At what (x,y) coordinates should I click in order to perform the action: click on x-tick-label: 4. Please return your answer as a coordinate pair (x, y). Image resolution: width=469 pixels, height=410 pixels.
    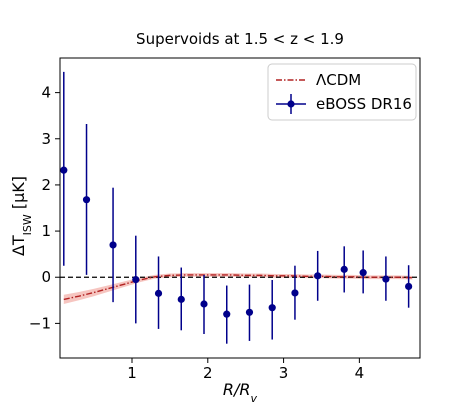
    Looking at the image, I should click on (360, 373).